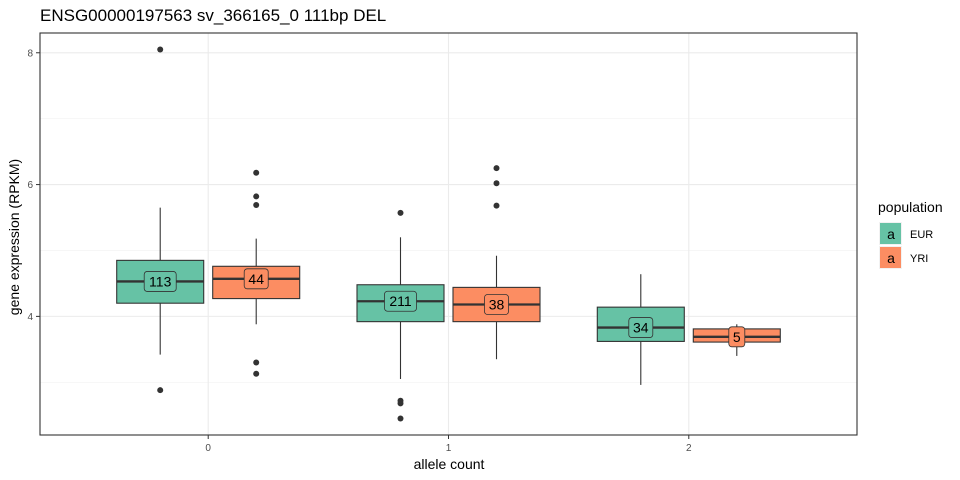 Image resolution: width=960 pixels, height=480 pixels. Describe the element at coordinates (208, 448) in the screenshot. I see `x-tick-label: 0` at that location.